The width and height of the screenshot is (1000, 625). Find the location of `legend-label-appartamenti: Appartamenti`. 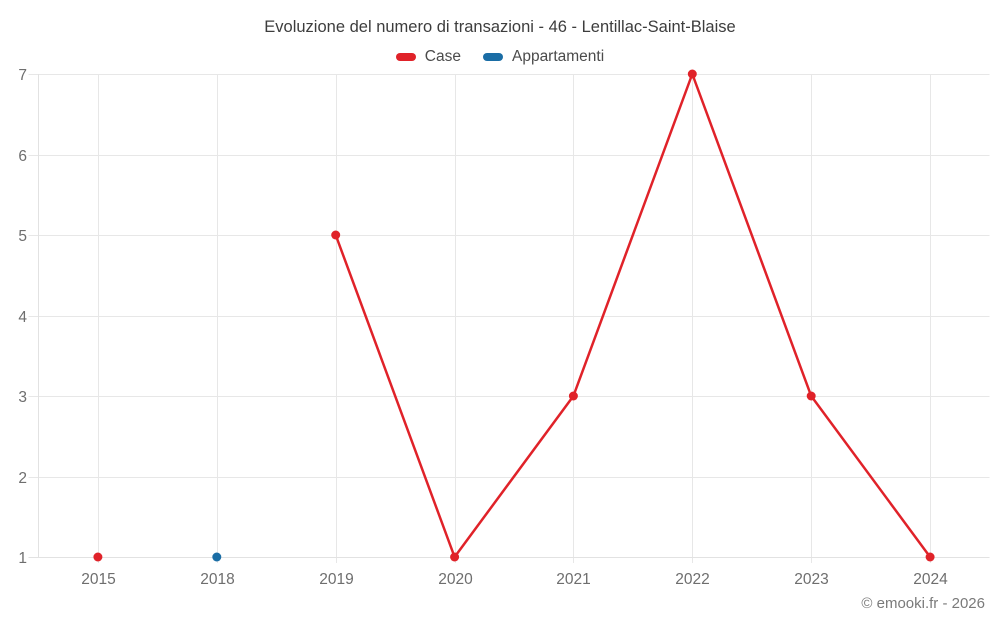

legend-label-appartamenti: Appartamenti is located at coordinates (558, 56).